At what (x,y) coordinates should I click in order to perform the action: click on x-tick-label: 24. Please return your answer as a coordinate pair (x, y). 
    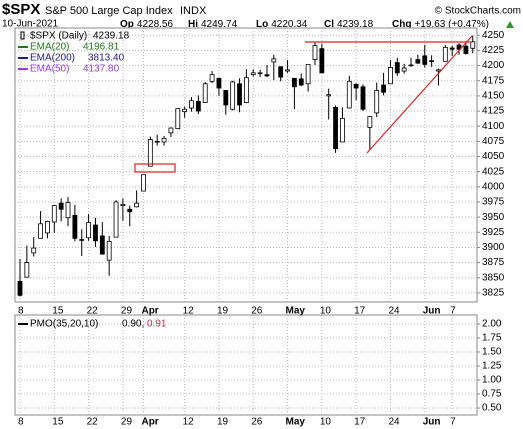
    Looking at the image, I should click on (394, 422).